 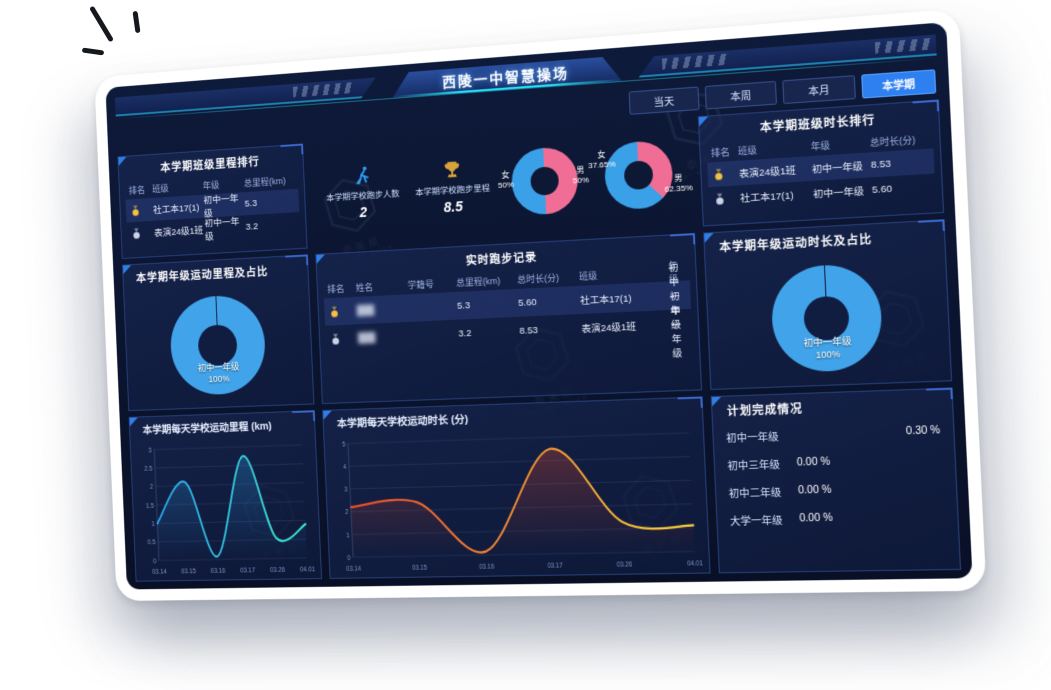 I want to click on page-title: 西陵一中智慧操场, so click(x=505, y=77).